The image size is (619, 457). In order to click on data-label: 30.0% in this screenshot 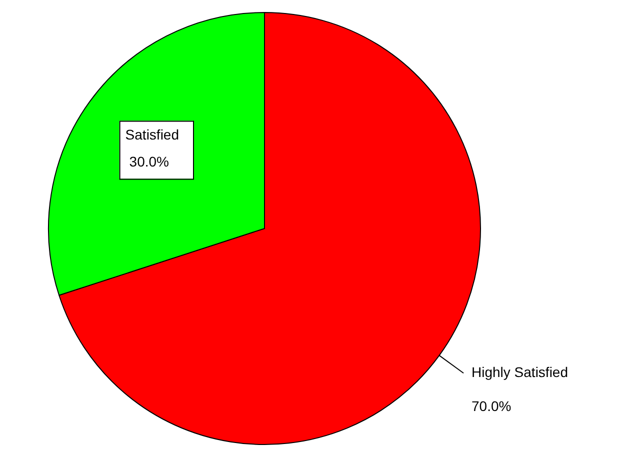, I will do `click(149, 162)`.